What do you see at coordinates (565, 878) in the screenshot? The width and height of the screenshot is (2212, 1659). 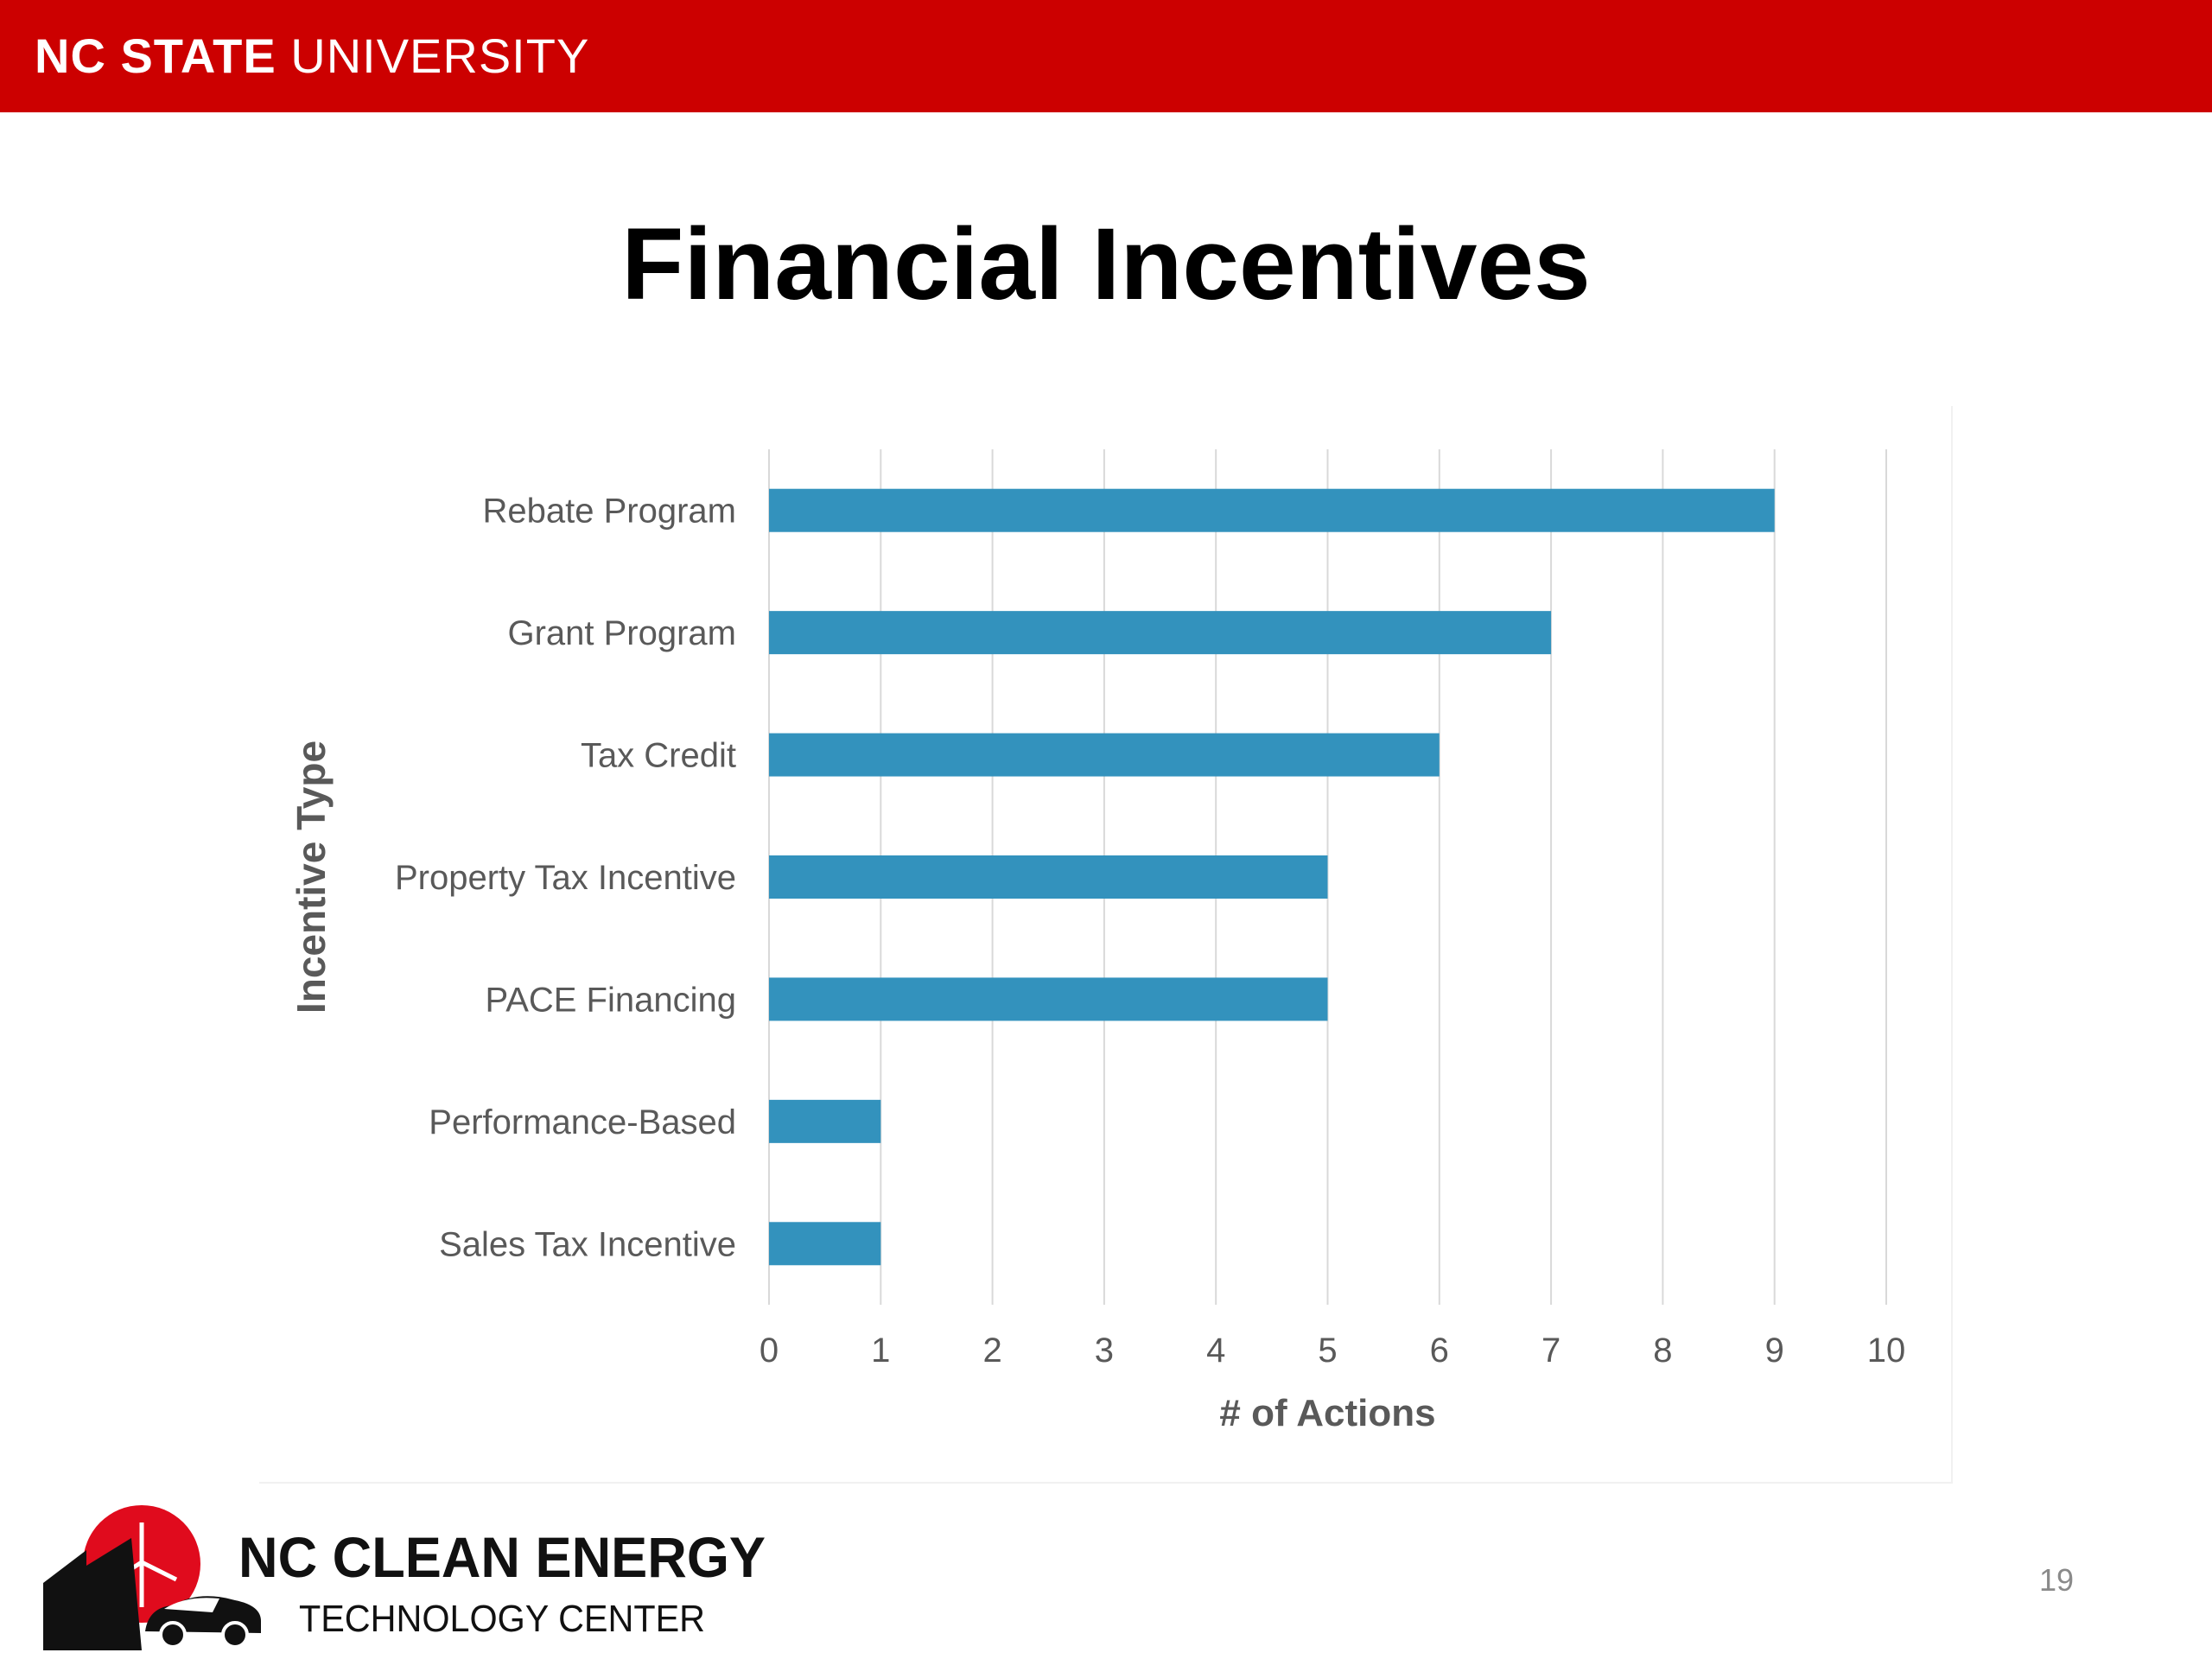 I see `category-label: Property Tax Incentive` at bounding box center [565, 878].